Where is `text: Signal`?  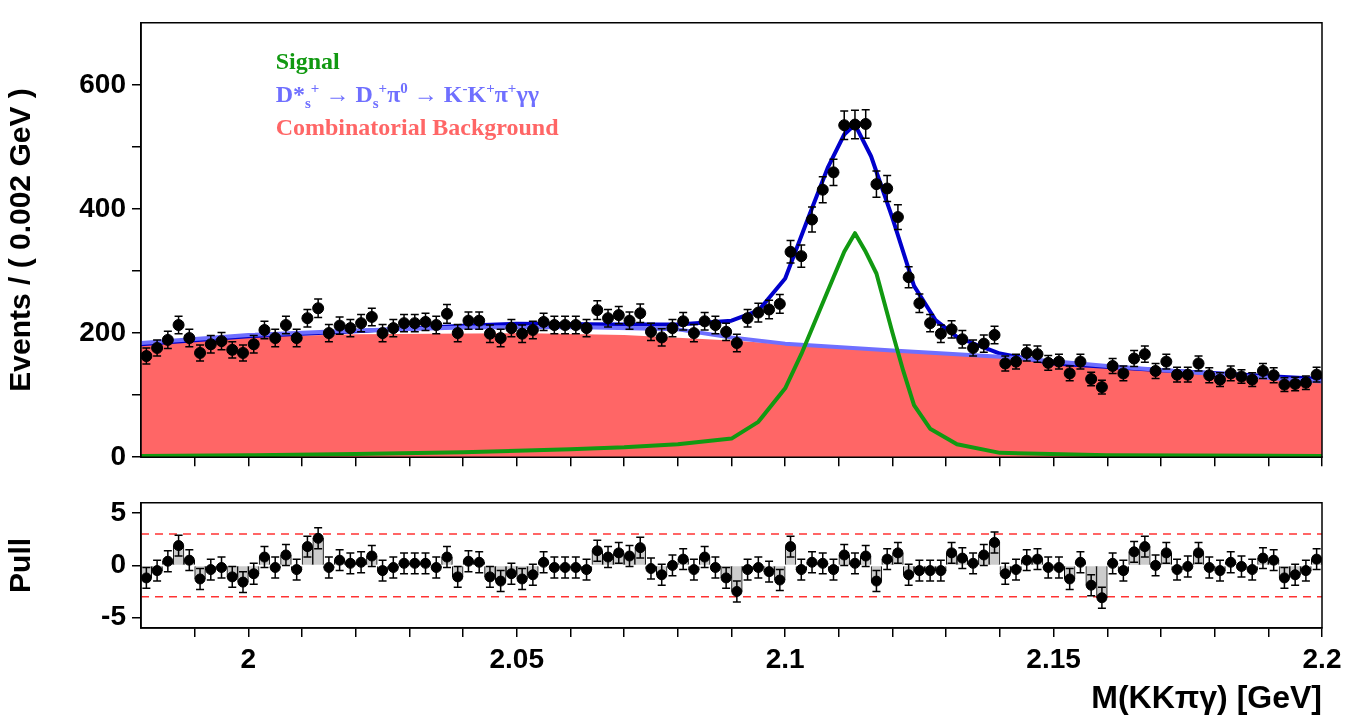 text: Signal is located at coordinates (308, 61).